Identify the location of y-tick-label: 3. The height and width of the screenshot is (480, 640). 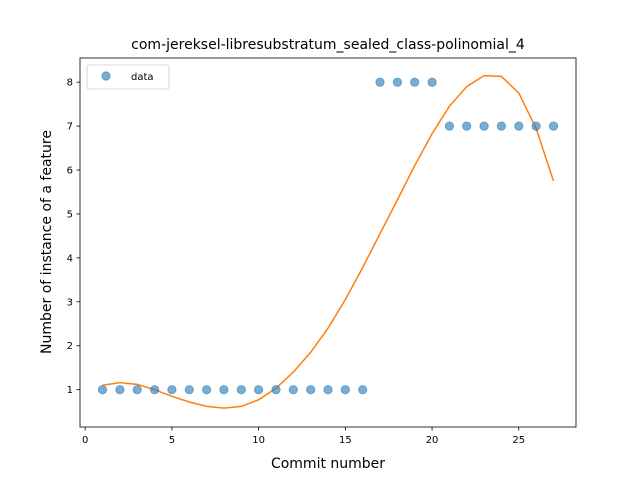
(70, 302).